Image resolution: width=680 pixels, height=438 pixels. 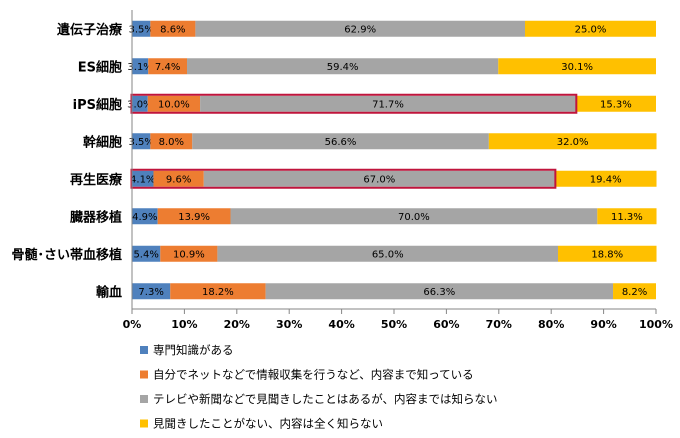 I want to click on data-label: 56.6%, so click(x=341, y=142).